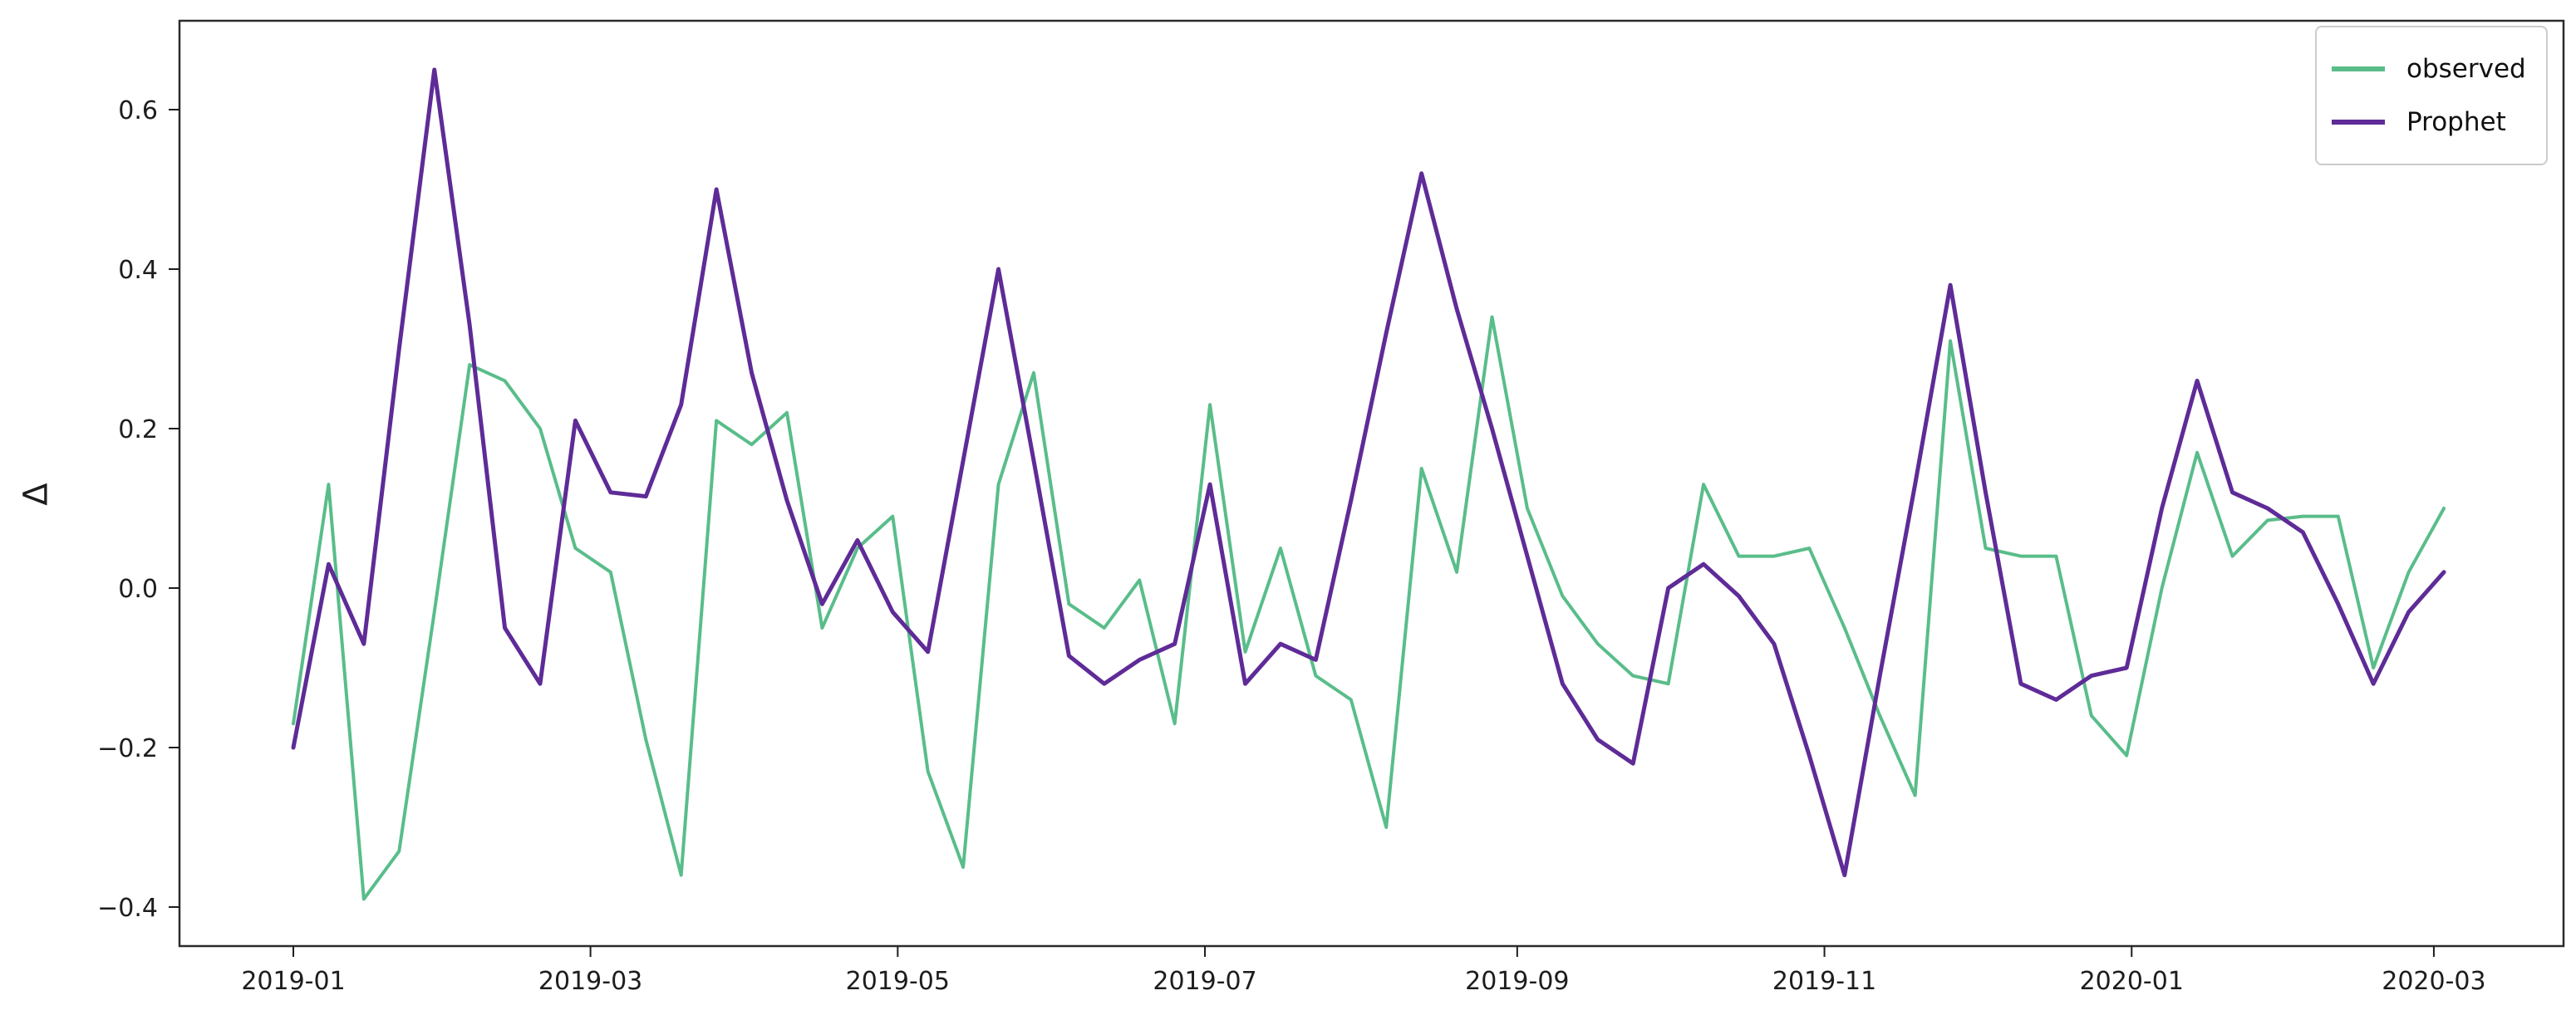 The height and width of the screenshot is (1020, 2576). I want to click on y-tick-label: 0.2, so click(138, 429).